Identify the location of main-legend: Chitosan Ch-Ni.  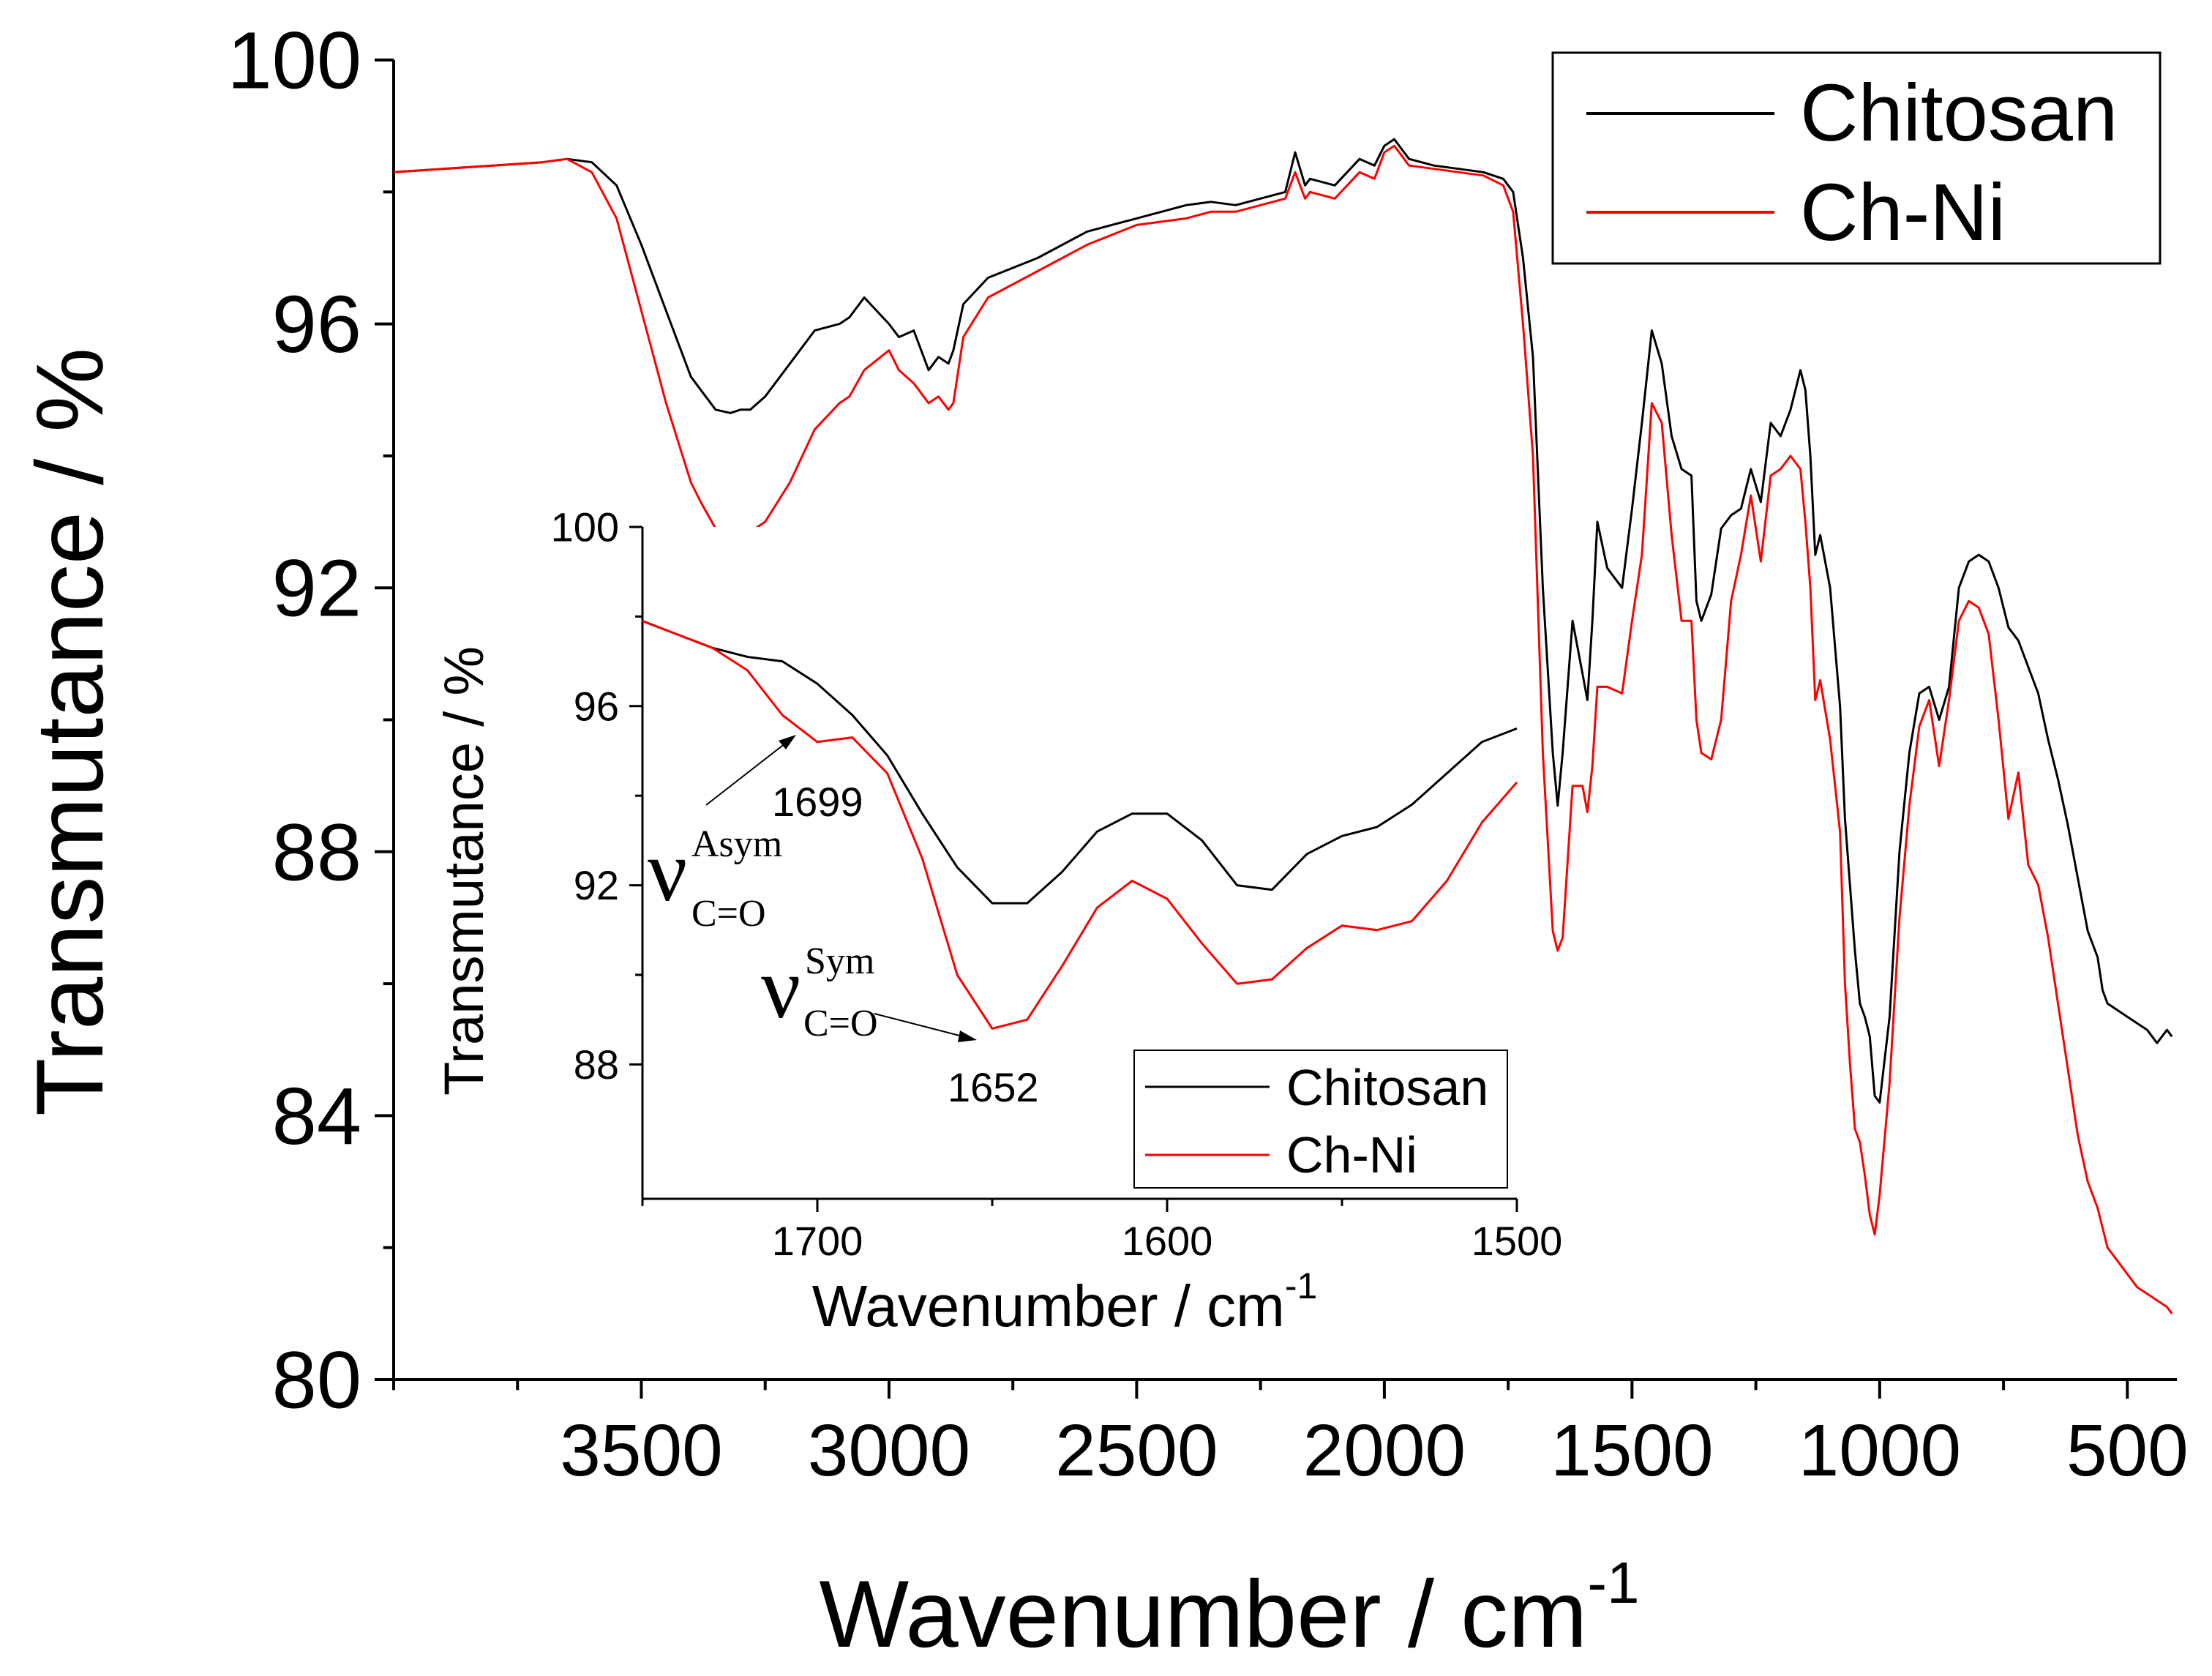
(1856, 158).